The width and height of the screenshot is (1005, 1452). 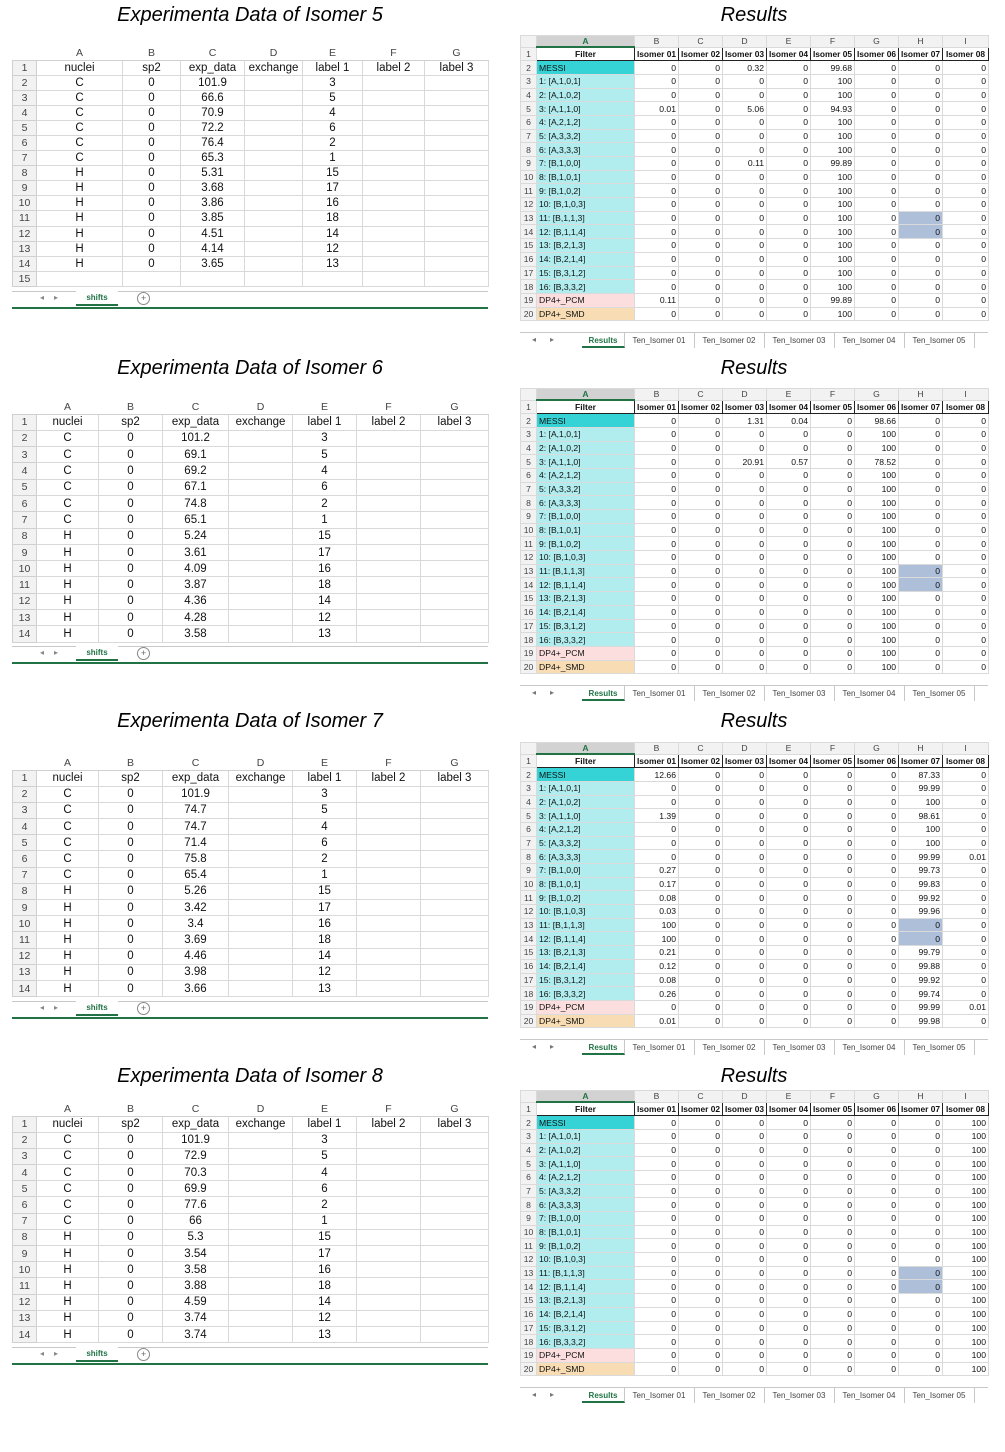 I want to click on row-header: 9, so click(x=528, y=516).